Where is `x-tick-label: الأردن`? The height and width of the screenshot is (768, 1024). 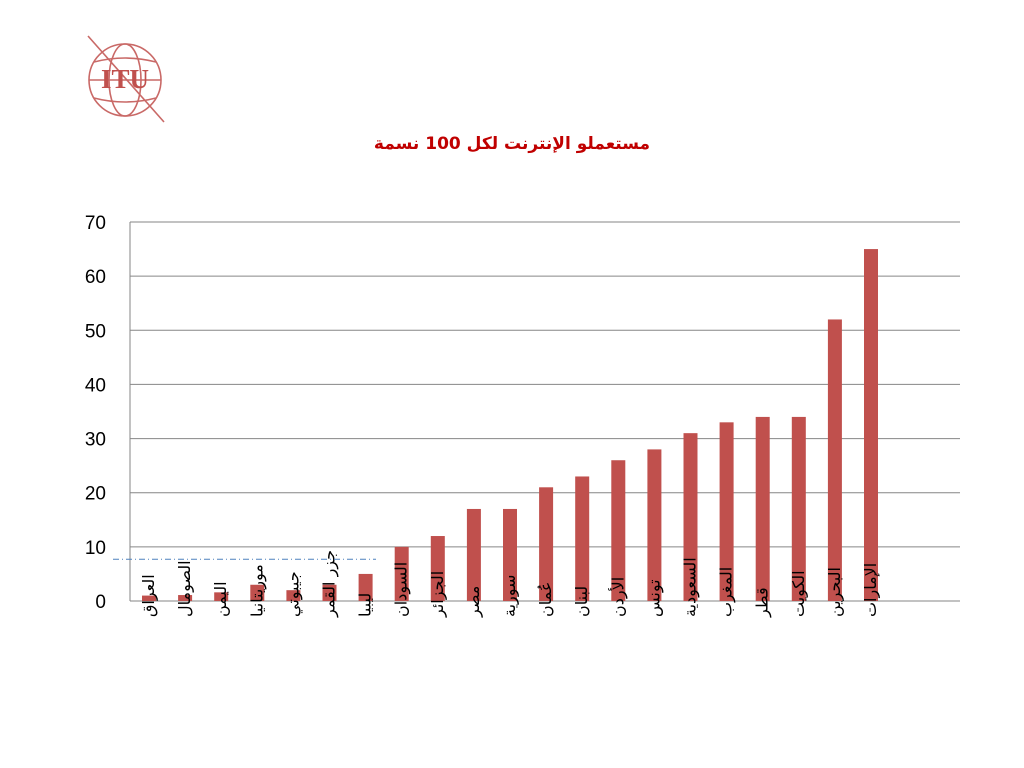 x-tick-label: الأردن is located at coordinates (617, 597).